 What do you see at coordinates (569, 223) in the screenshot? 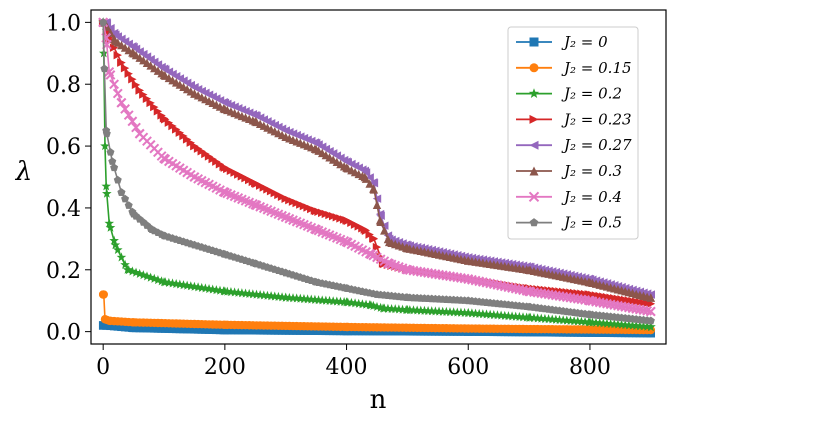
I see `legend-item: J₂ = 0.5` at bounding box center [569, 223].